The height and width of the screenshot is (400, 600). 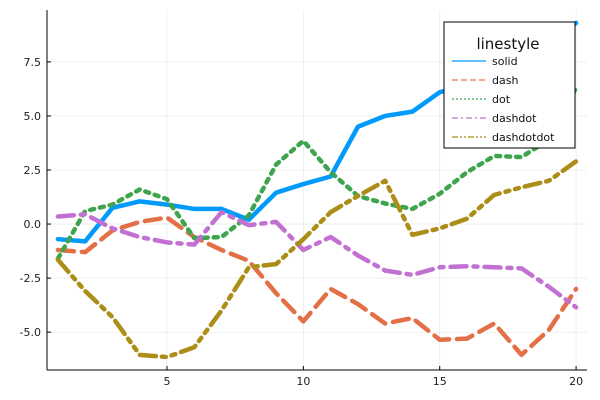 What do you see at coordinates (167, 381) in the screenshot?
I see `x-tick-label-0: 5` at bounding box center [167, 381].